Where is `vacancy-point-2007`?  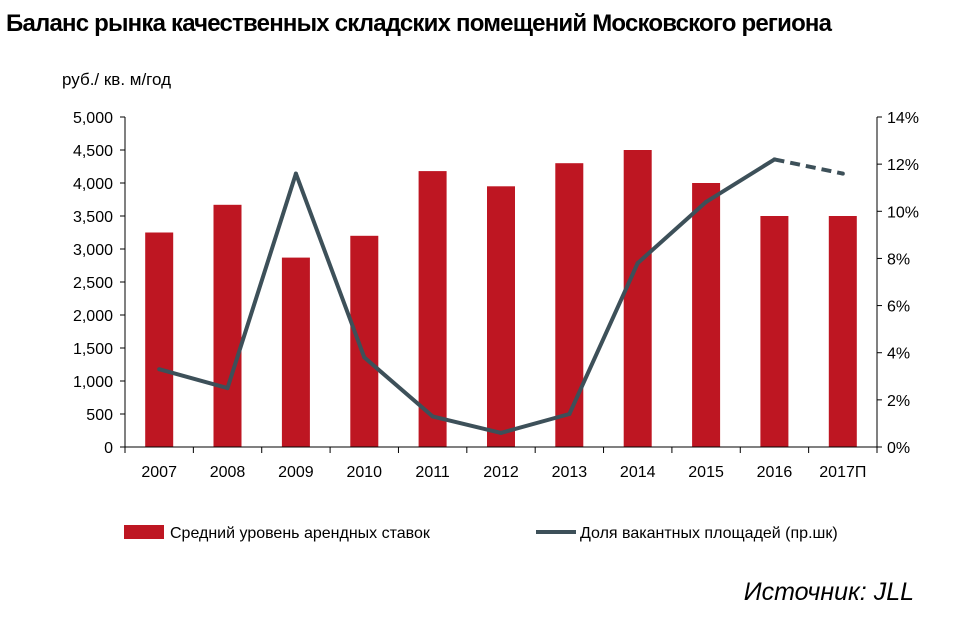
vacancy-point-2007 is located at coordinates (159, 369).